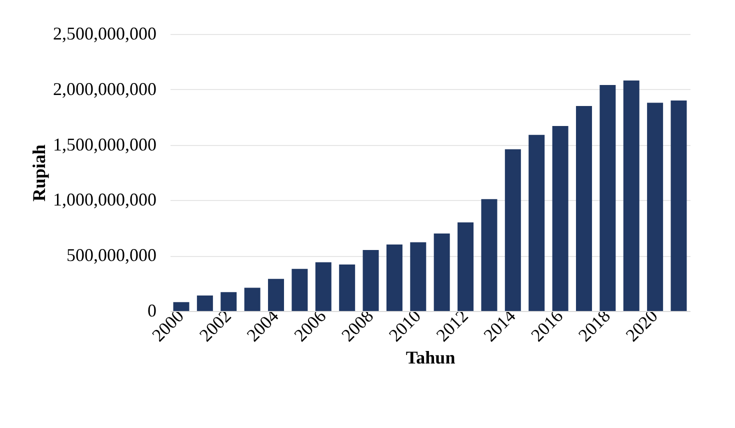  I want to click on x-tick-label: 2008, so click(358, 326).